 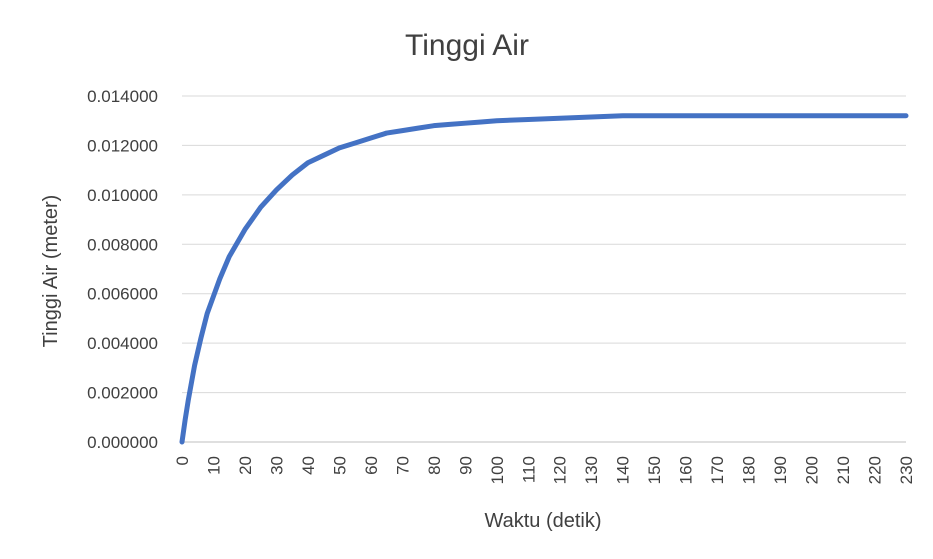 What do you see at coordinates (402, 465) in the screenshot?
I see `x-tick-label: 70` at bounding box center [402, 465].